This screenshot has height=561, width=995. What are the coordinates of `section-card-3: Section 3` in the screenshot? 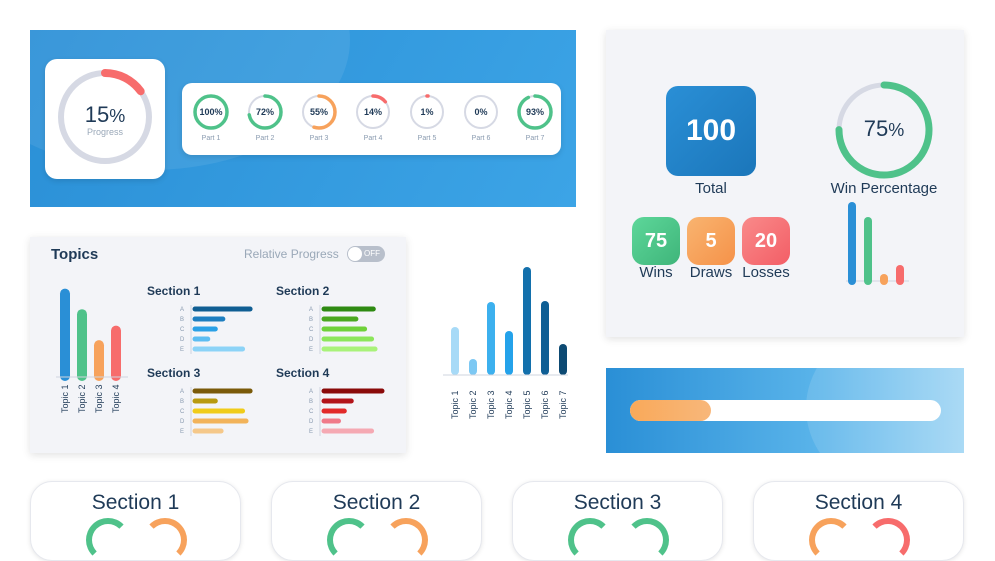 It's located at (617, 521).